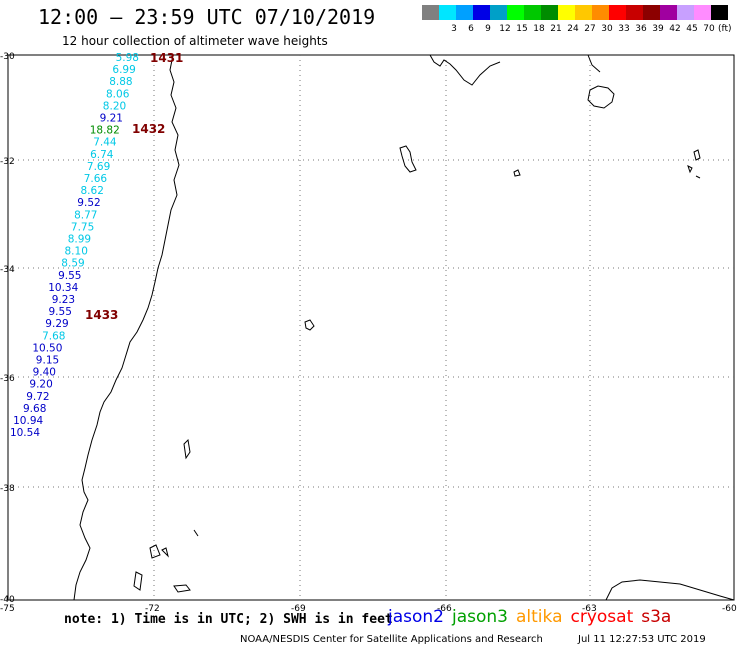  What do you see at coordinates (96, 179) in the screenshot?
I see `wave-height-value: 7.66` at bounding box center [96, 179].